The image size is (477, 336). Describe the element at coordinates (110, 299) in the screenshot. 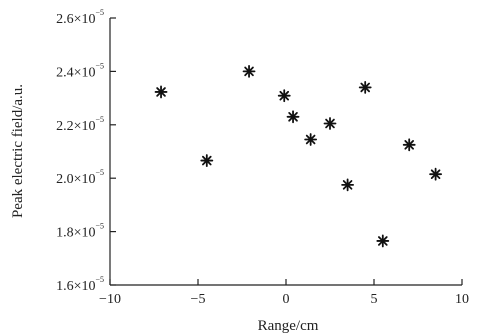

I see `x-tick-label: −10` at that location.